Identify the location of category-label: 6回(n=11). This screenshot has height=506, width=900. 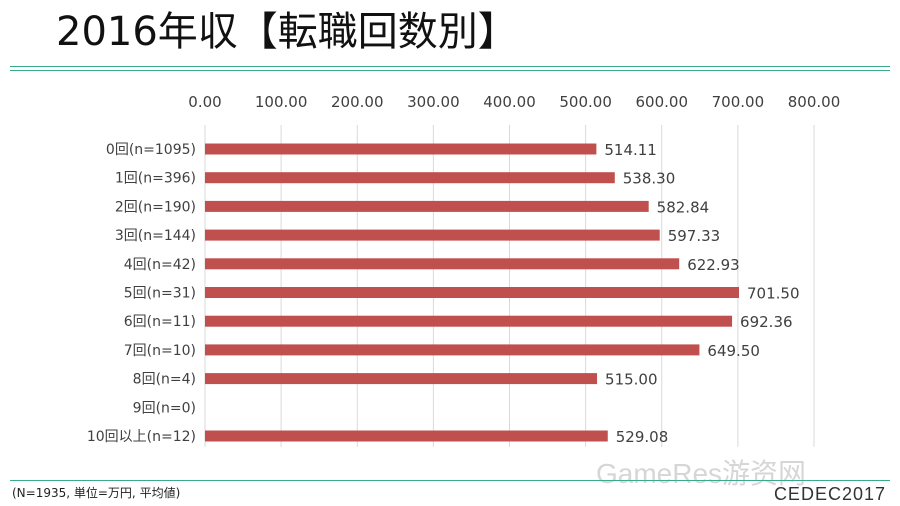
(160, 322).